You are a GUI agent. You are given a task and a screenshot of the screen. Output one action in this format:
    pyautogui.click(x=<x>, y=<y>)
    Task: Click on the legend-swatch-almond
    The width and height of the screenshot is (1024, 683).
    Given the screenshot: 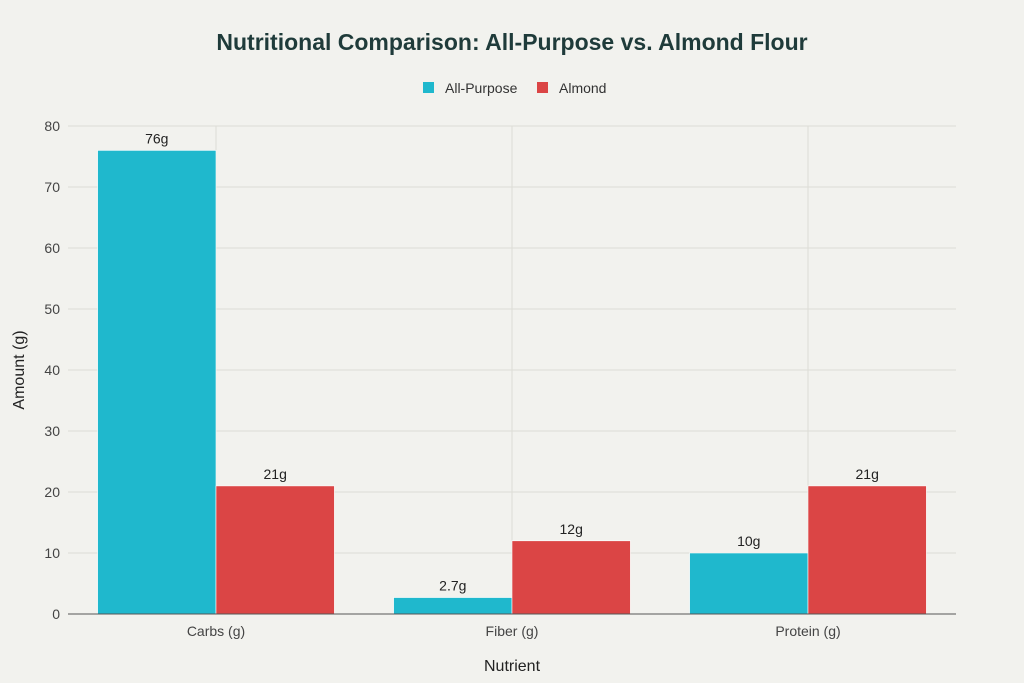 What is the action you would take?
    pyautogui.click(x=542, y=87)
    